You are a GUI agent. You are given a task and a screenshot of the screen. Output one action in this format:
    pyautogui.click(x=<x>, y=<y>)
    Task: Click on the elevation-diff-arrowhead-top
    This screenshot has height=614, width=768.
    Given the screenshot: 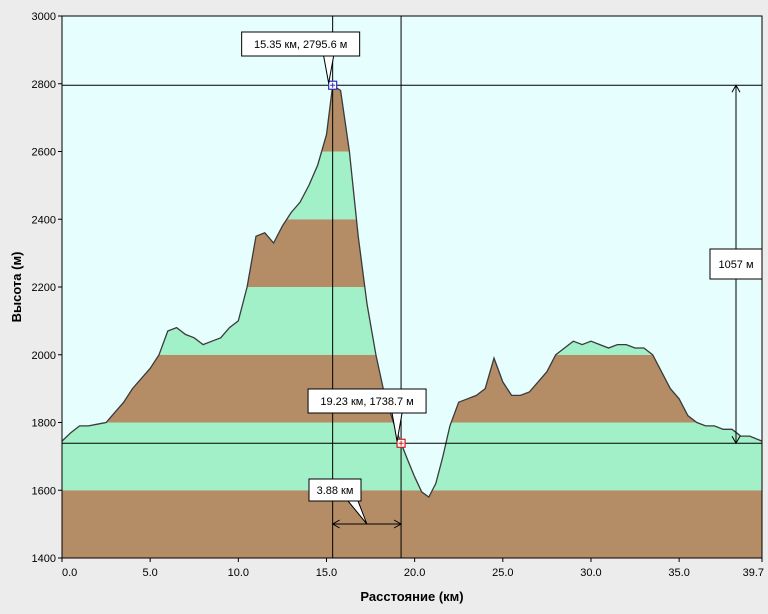 What is the action you would take?
    pyautogui.click(x=736, y=88)
    